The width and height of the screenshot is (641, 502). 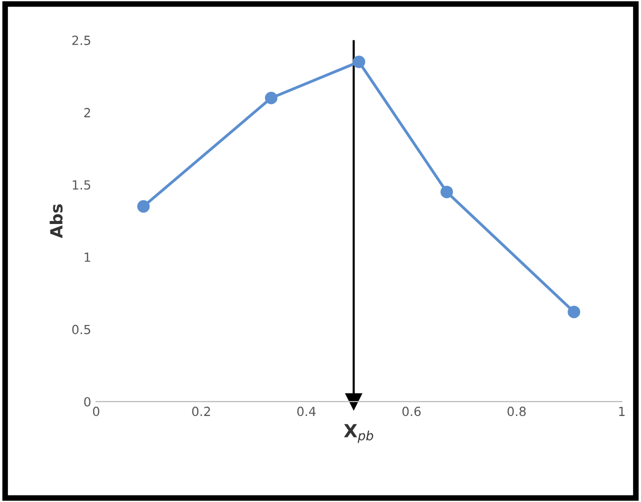 What do you see at coordinates (81, 185) in the screenshot?
I see `y-tick-label: 1.5` at bounding box center [81, 185].